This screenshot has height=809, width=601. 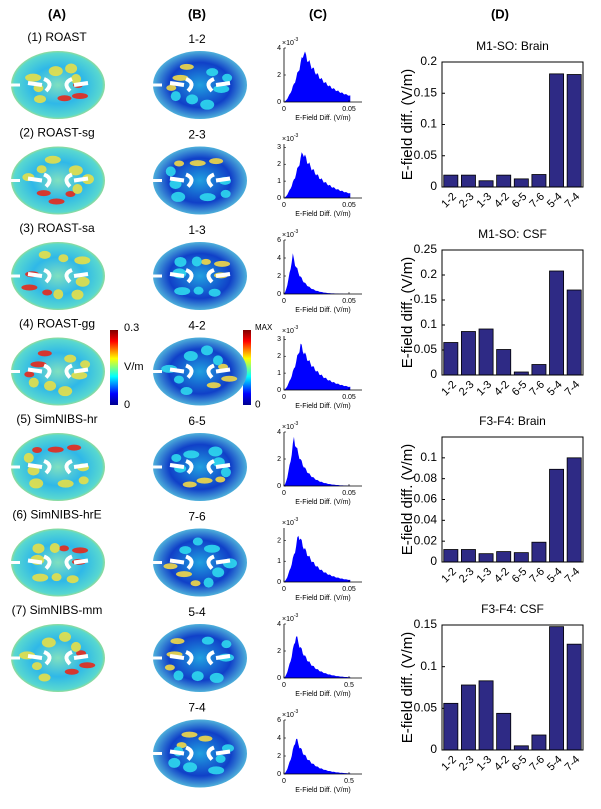 I want to click on x-tick-label: 1-3, so click(x=485, y=576).